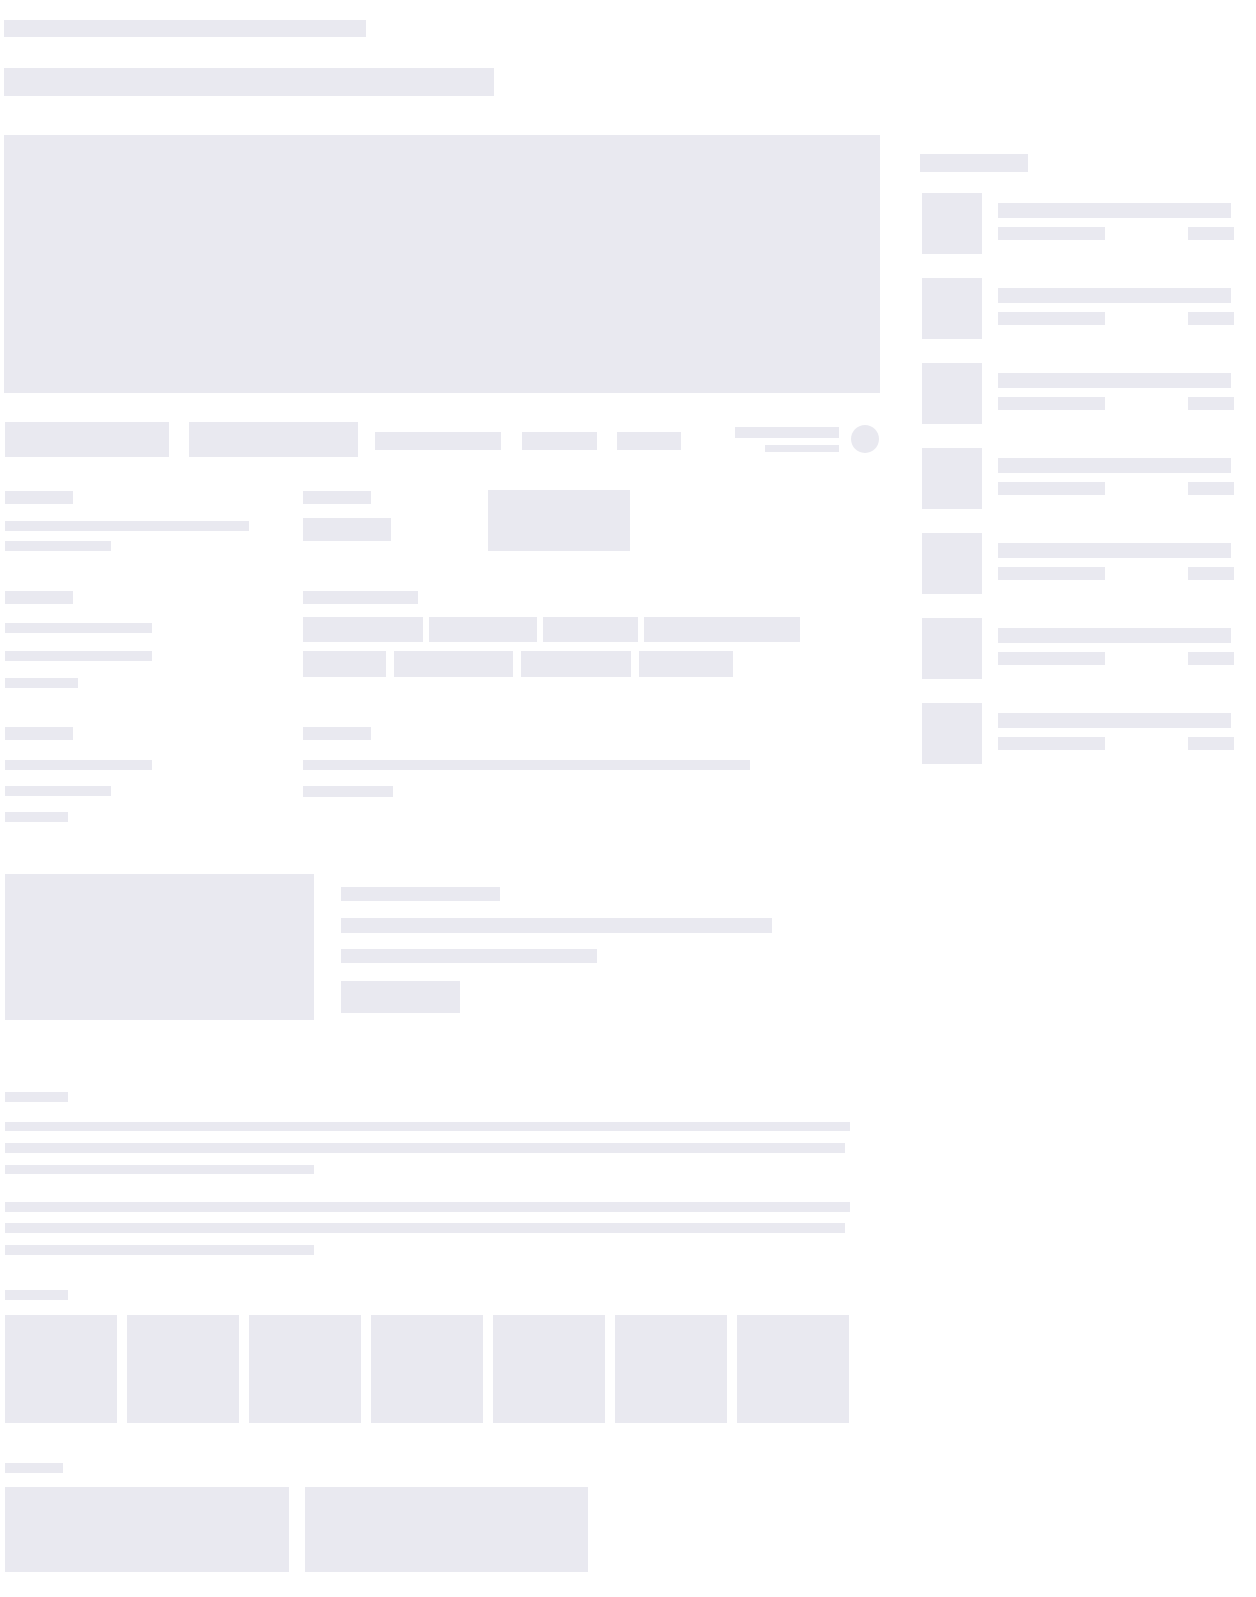 This screenshot has height=1597, width=1256. Describe the element at coordinates (559, 520) in the screenshot. I see `badge-block-placeholder` at that location.